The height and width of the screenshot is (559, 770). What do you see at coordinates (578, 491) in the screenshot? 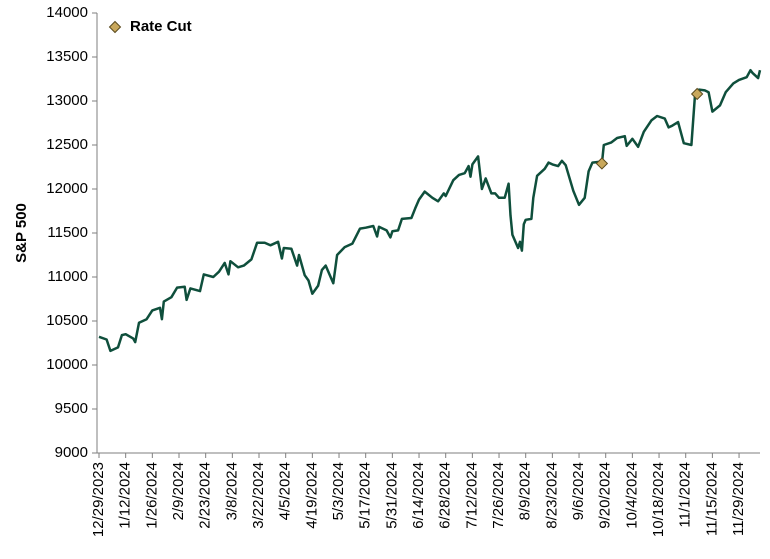
I see `x-tick-label: 9/6/2024` at bounding box center [578, 491].